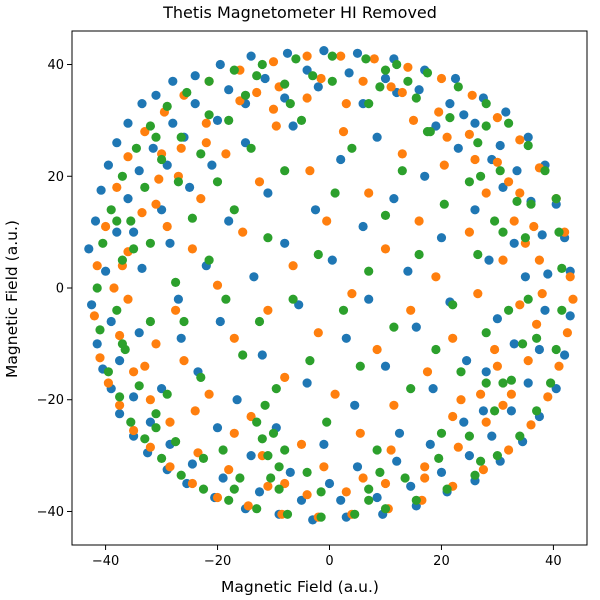  I want to click on x-tick-label: 40, so click(553, 561).